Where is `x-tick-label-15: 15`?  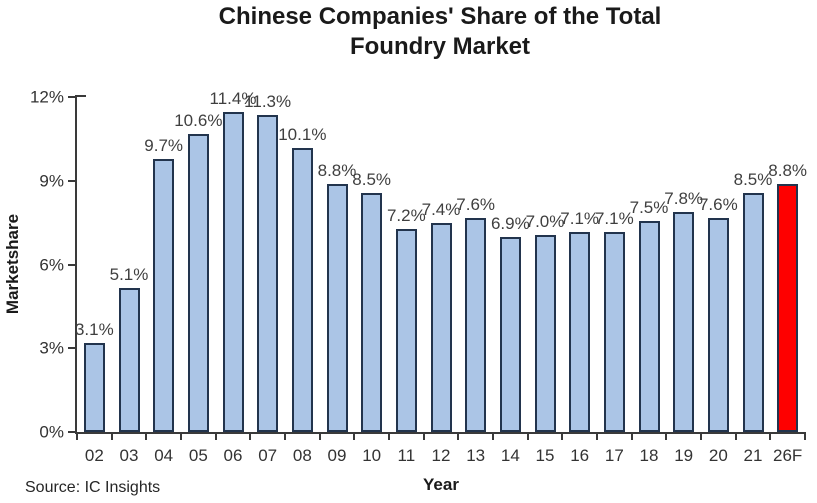
x-tick-label-15: 15 is located at coordinates (545, 455).